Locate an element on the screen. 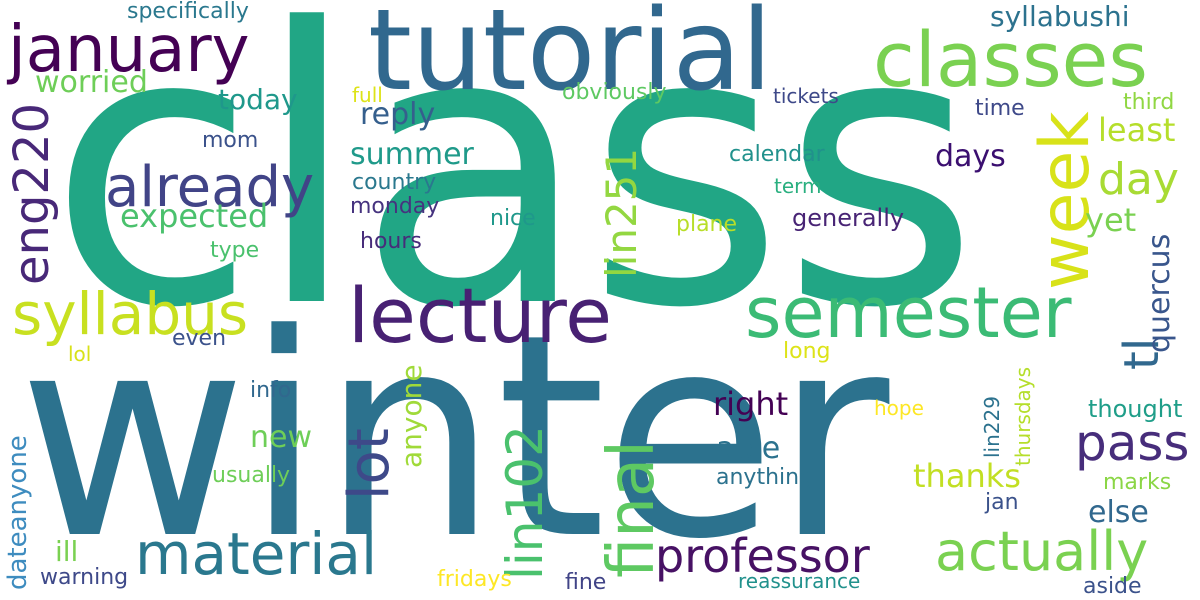 The height and width of the screenshot is (600, 1200). word: right is located at coordinates (751, 404).